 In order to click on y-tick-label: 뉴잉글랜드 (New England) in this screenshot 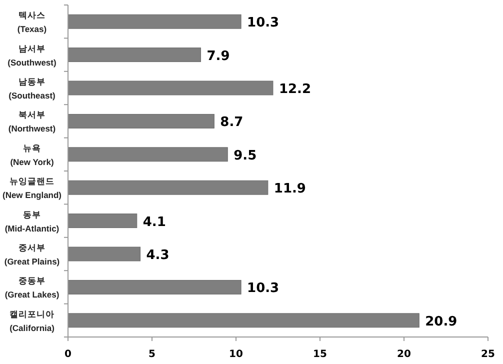, I will do `click(32, 188)`.